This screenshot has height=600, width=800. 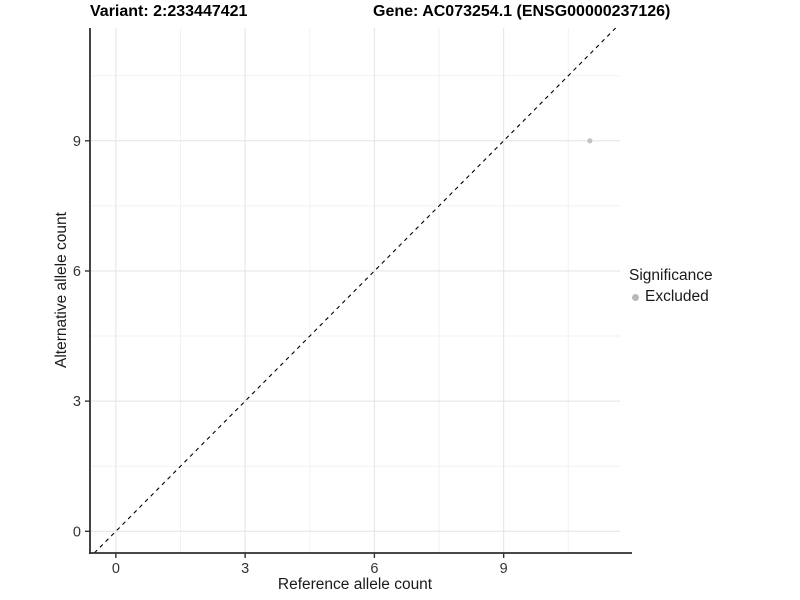 I want to click on gene-title: Gene: AC073254.1 (ENSG00000237126), so click(x=522, y=11).